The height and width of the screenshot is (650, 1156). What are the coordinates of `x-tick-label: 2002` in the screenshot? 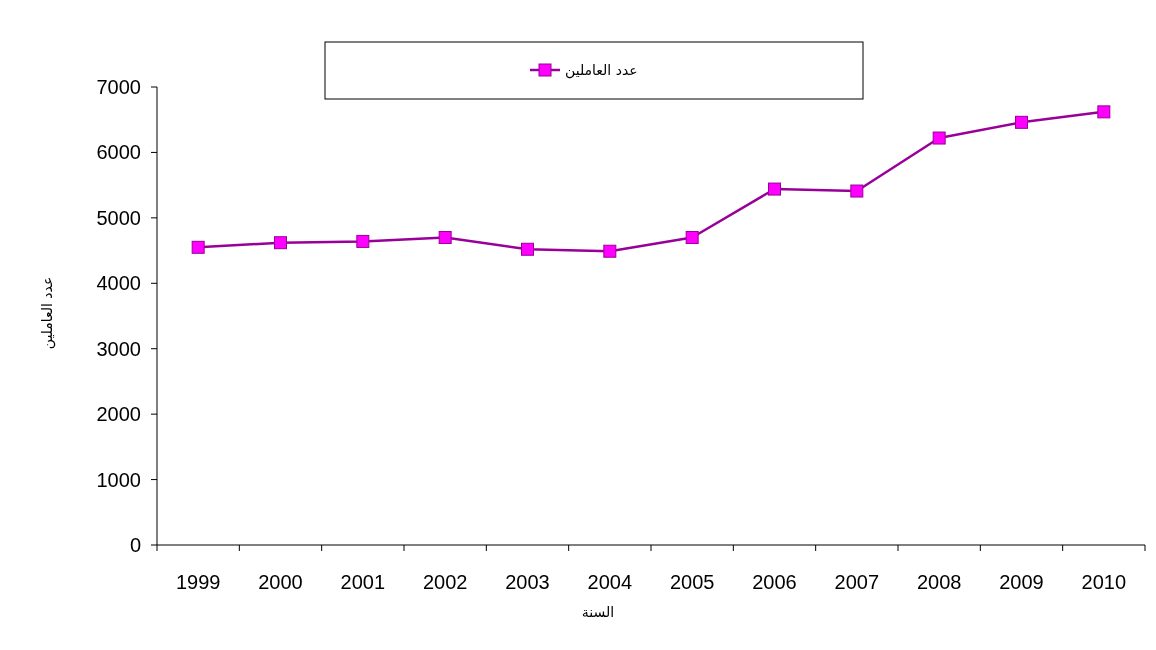 It's located at (445, 582).